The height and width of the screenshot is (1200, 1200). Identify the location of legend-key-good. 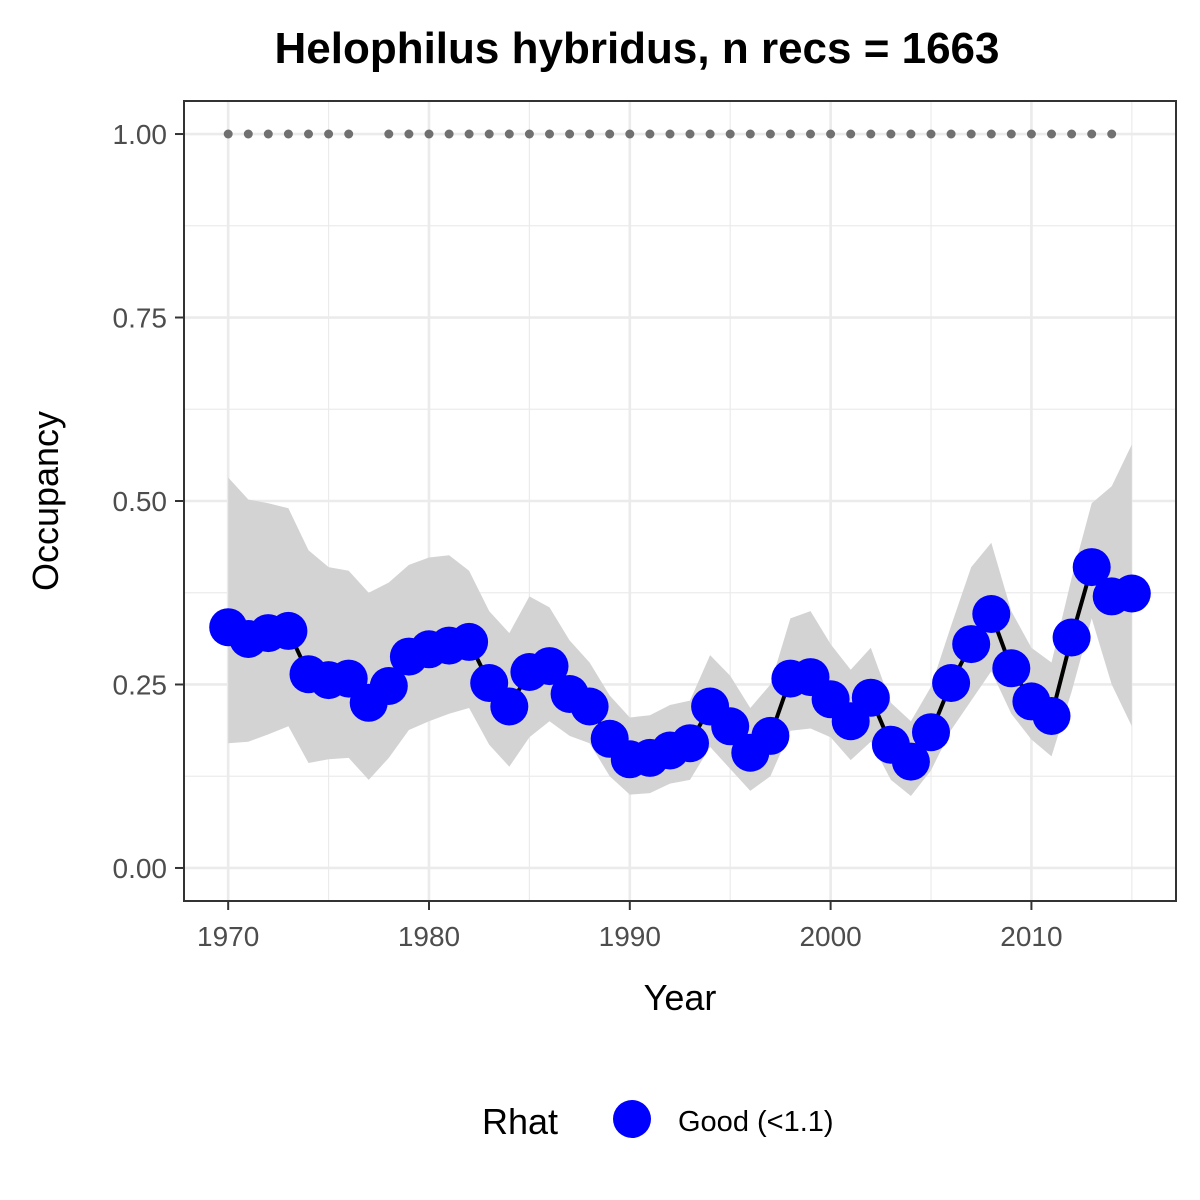
(632, 1119).